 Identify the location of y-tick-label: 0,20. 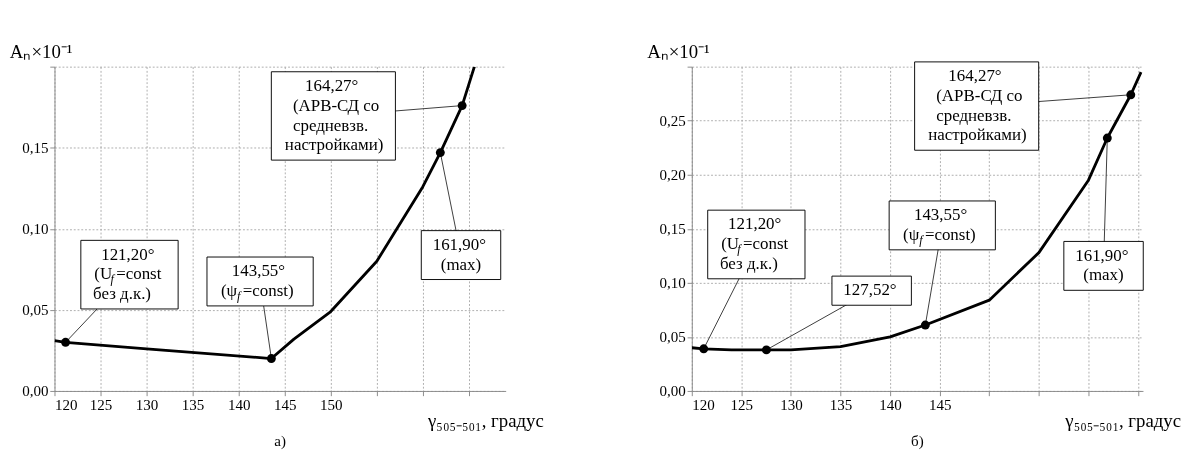
(672, 174).